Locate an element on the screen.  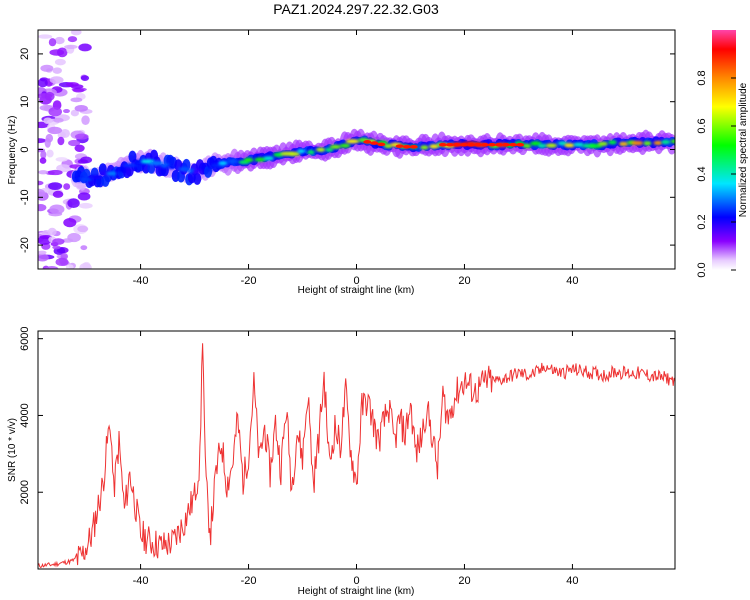
colorbar-tick-label: 0.6 is located at coordinates (702, 125).